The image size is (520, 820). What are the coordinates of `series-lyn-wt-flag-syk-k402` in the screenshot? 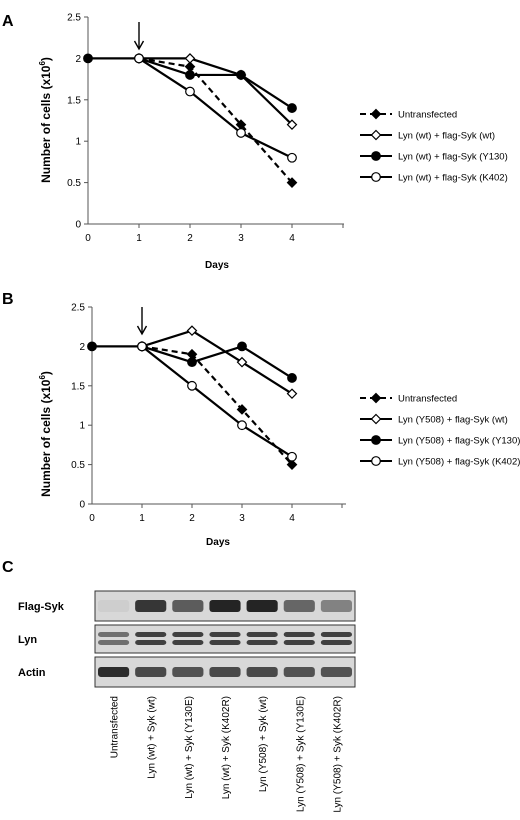 It's located at (215, 108).